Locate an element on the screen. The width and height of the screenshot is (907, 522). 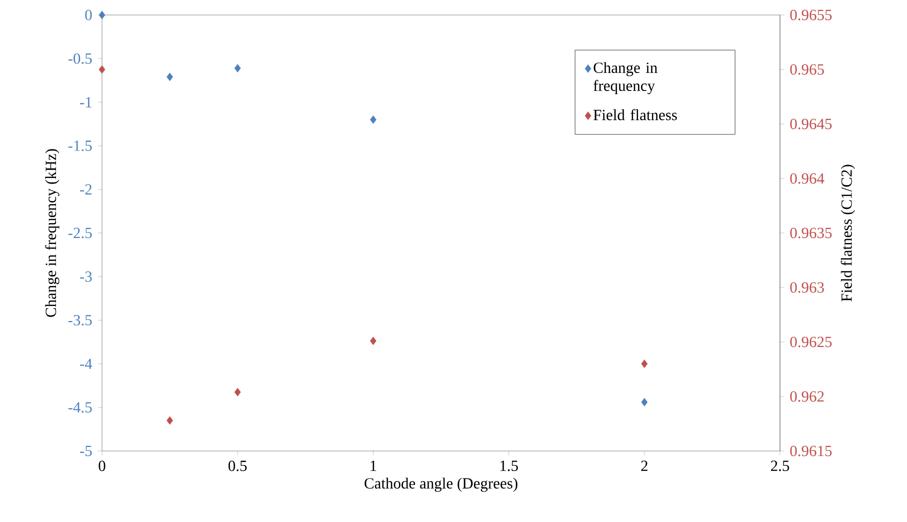
x-tick-label: 0.5 is located at coordinates (237, 466).